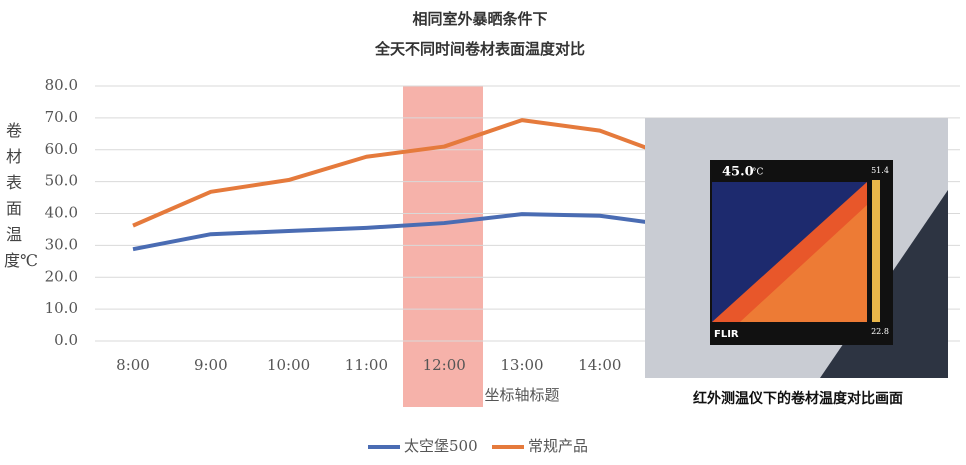 The image size is (966, 465). Describe the element at coordinates (880, 170) in the screenshot. I see `scale-max: 51.4` at that location.